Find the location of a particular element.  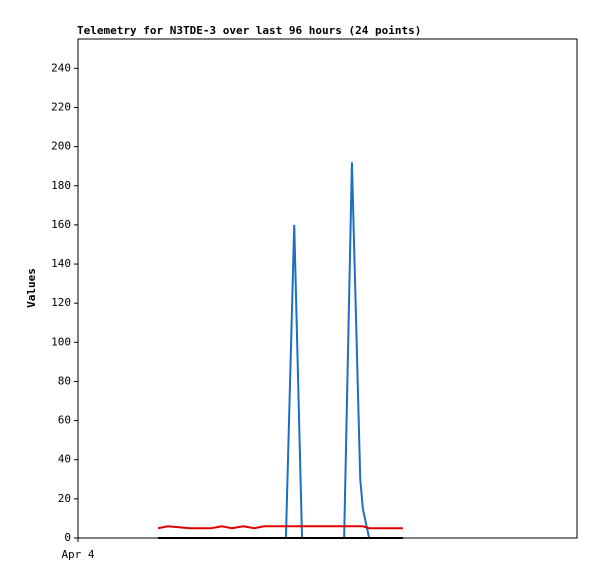

y-tick-label: 60 is located at coordinates (64, 420).